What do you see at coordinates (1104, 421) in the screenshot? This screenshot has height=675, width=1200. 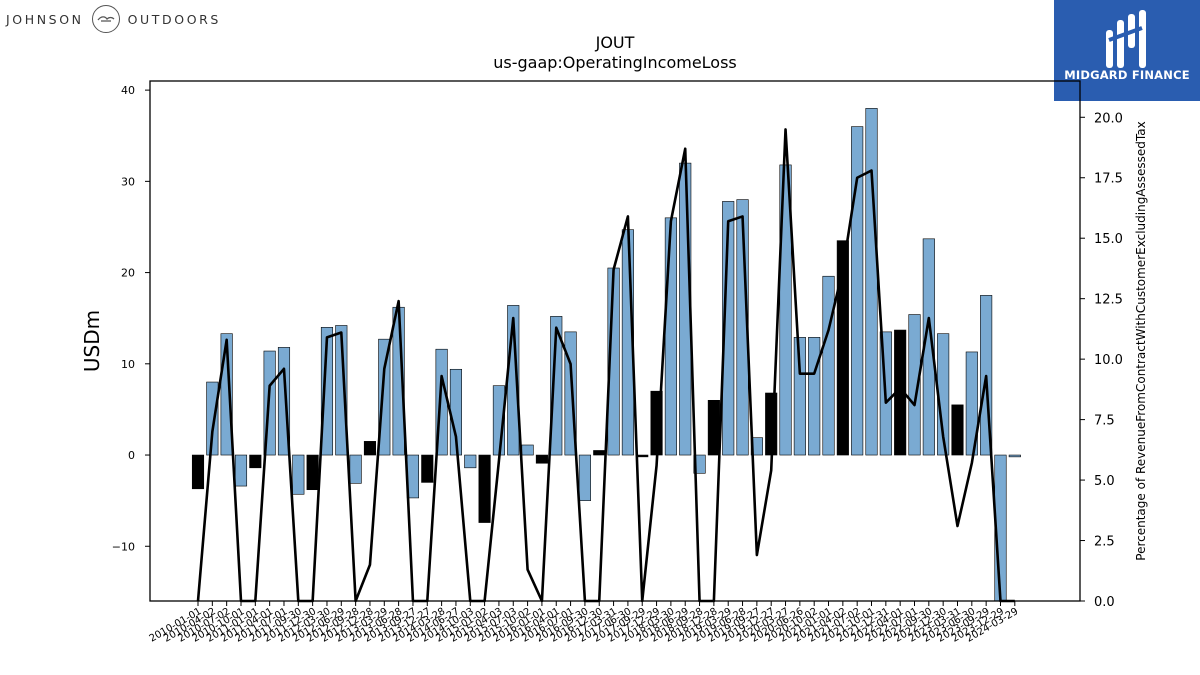 I see `y2-tick-label: 7.5` at bounding box center [1104, 421].